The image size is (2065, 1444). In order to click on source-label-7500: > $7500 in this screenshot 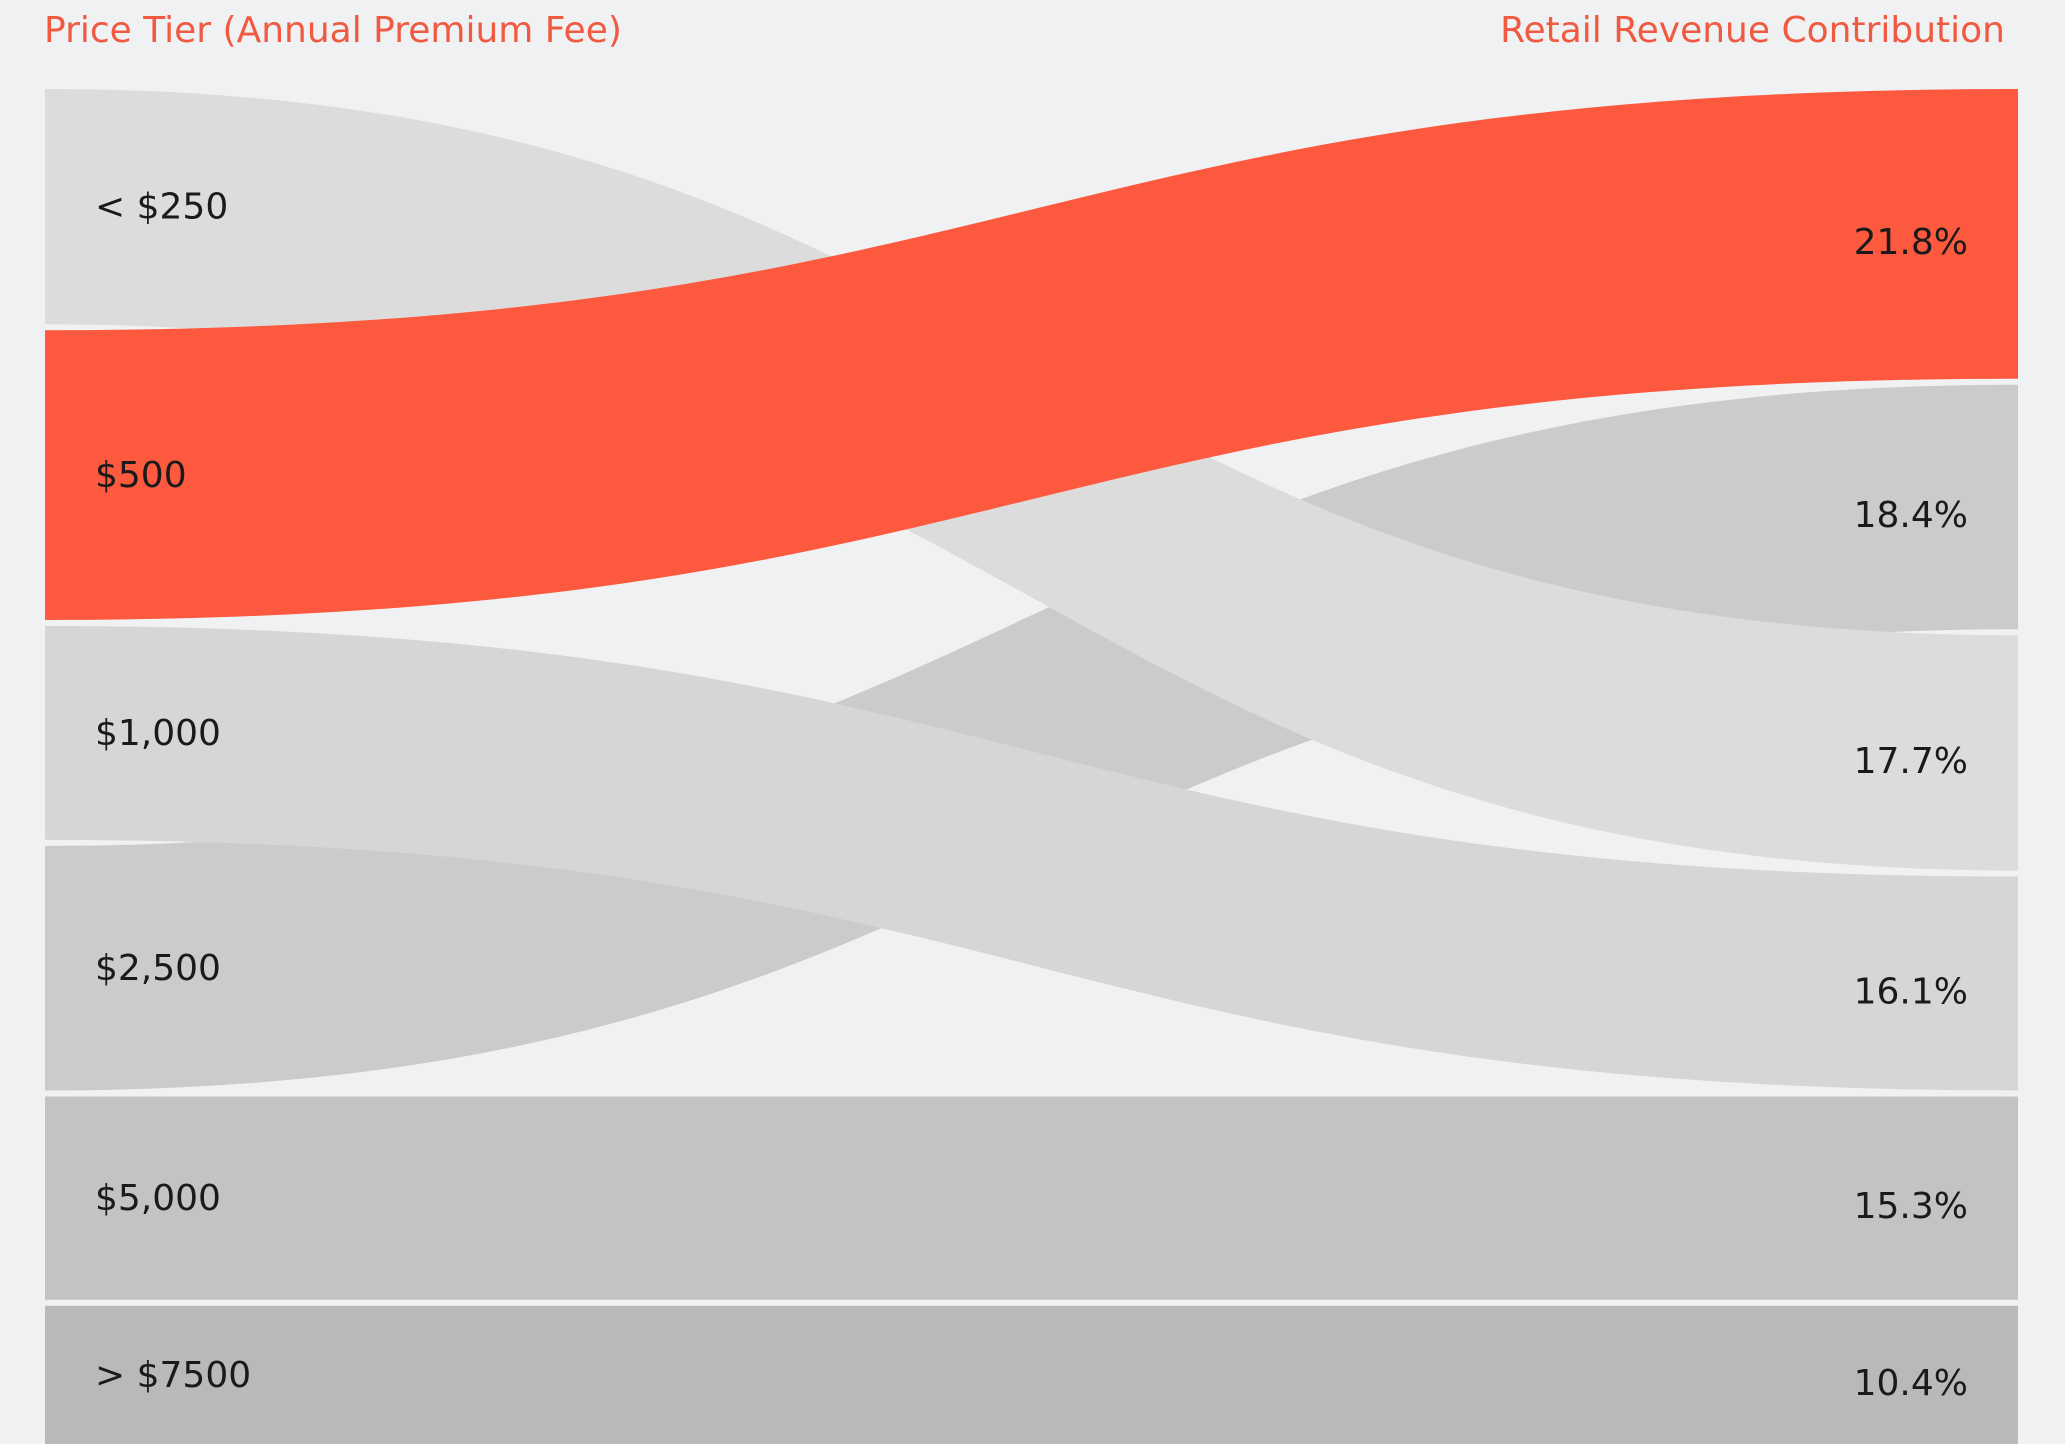, I will do `click(173, 1375)`.